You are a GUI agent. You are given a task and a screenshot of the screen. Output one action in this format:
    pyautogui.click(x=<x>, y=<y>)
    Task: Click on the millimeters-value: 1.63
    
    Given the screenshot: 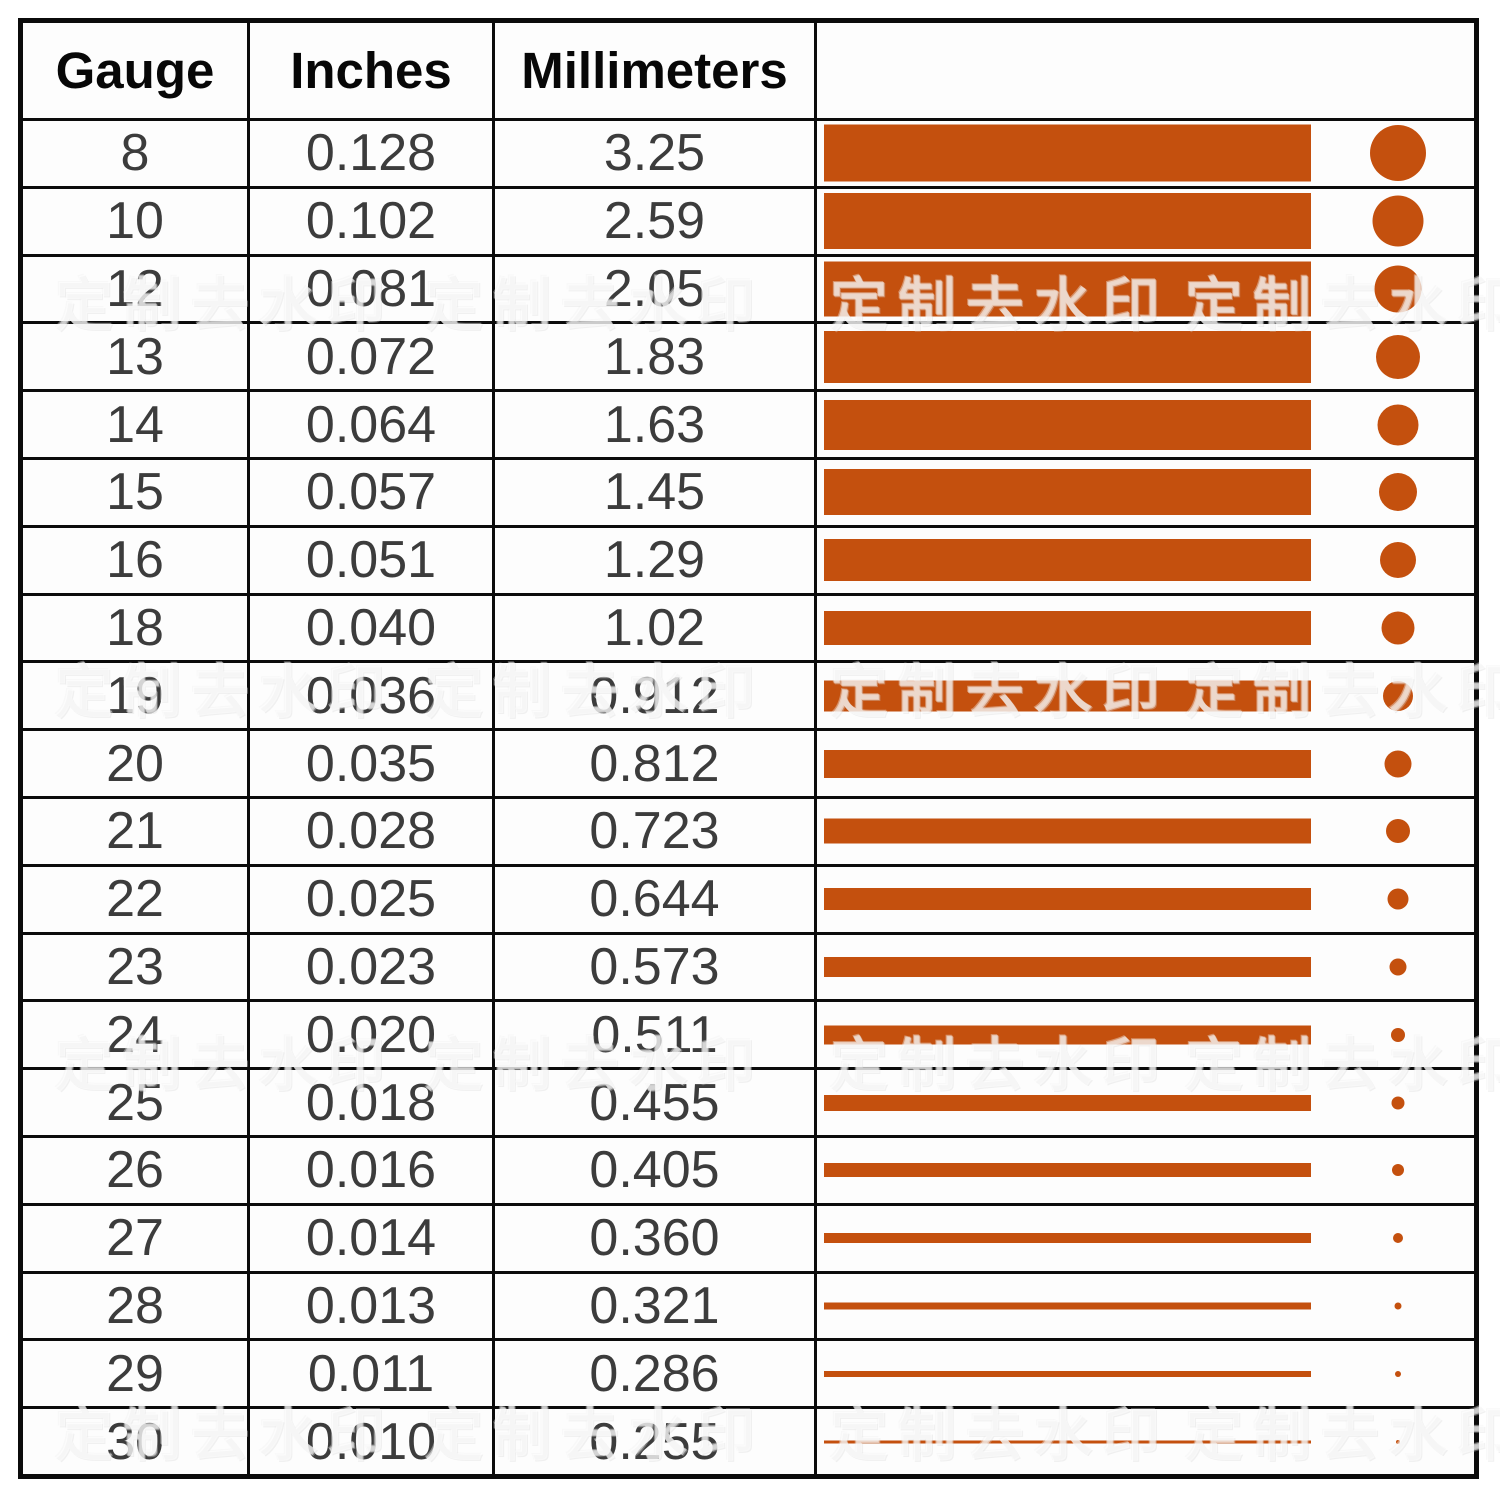 What is the action you would take?
    pyautogui.click(x=654, y=424)
    